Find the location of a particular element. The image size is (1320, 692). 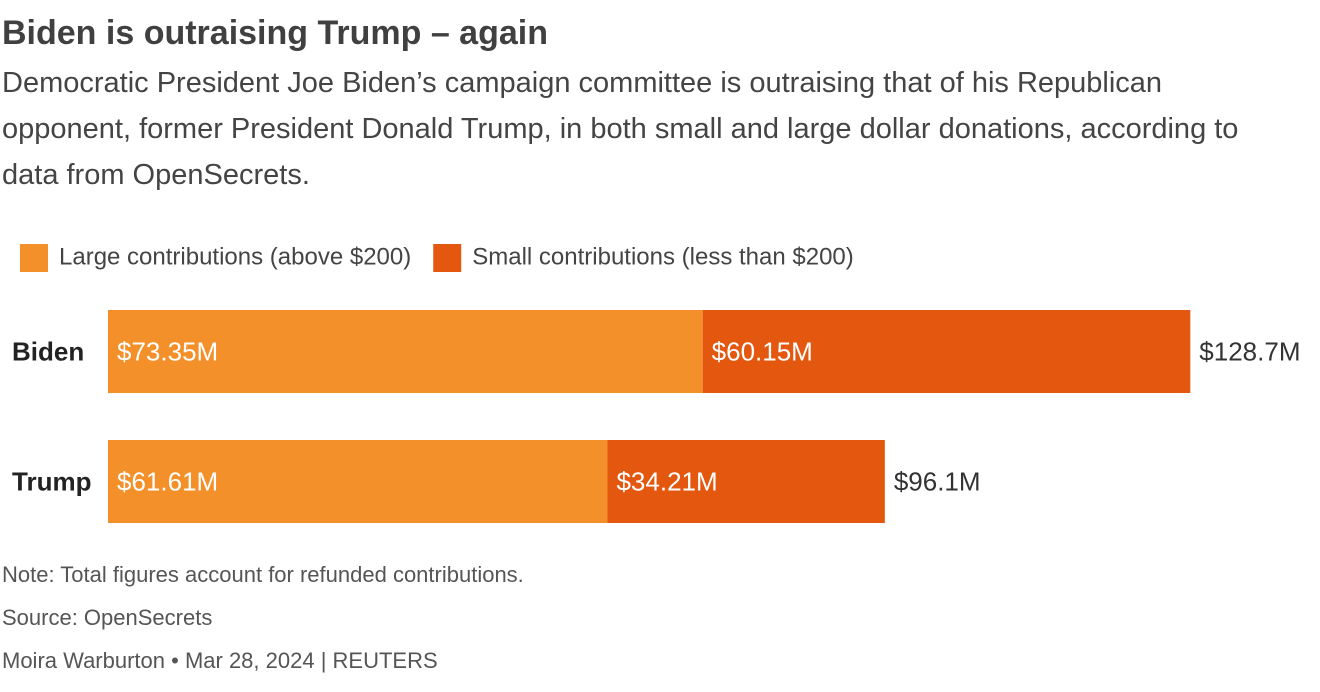

total-label: $128.7M is located at coordinates (1249, 351).